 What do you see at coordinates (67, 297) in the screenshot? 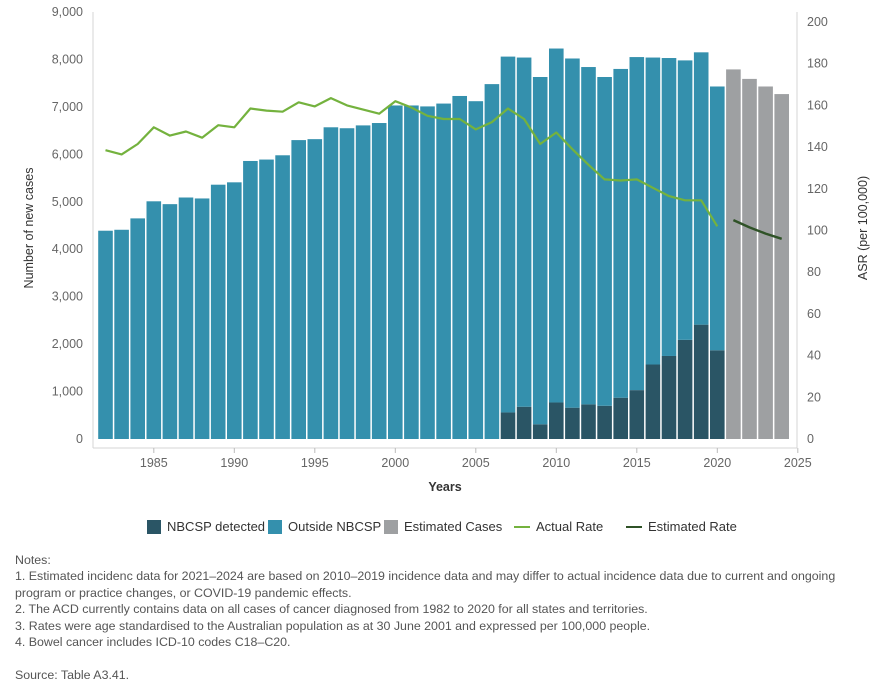
I see `y-left-tick-label: 3,000` at bounding box center [67, 297].